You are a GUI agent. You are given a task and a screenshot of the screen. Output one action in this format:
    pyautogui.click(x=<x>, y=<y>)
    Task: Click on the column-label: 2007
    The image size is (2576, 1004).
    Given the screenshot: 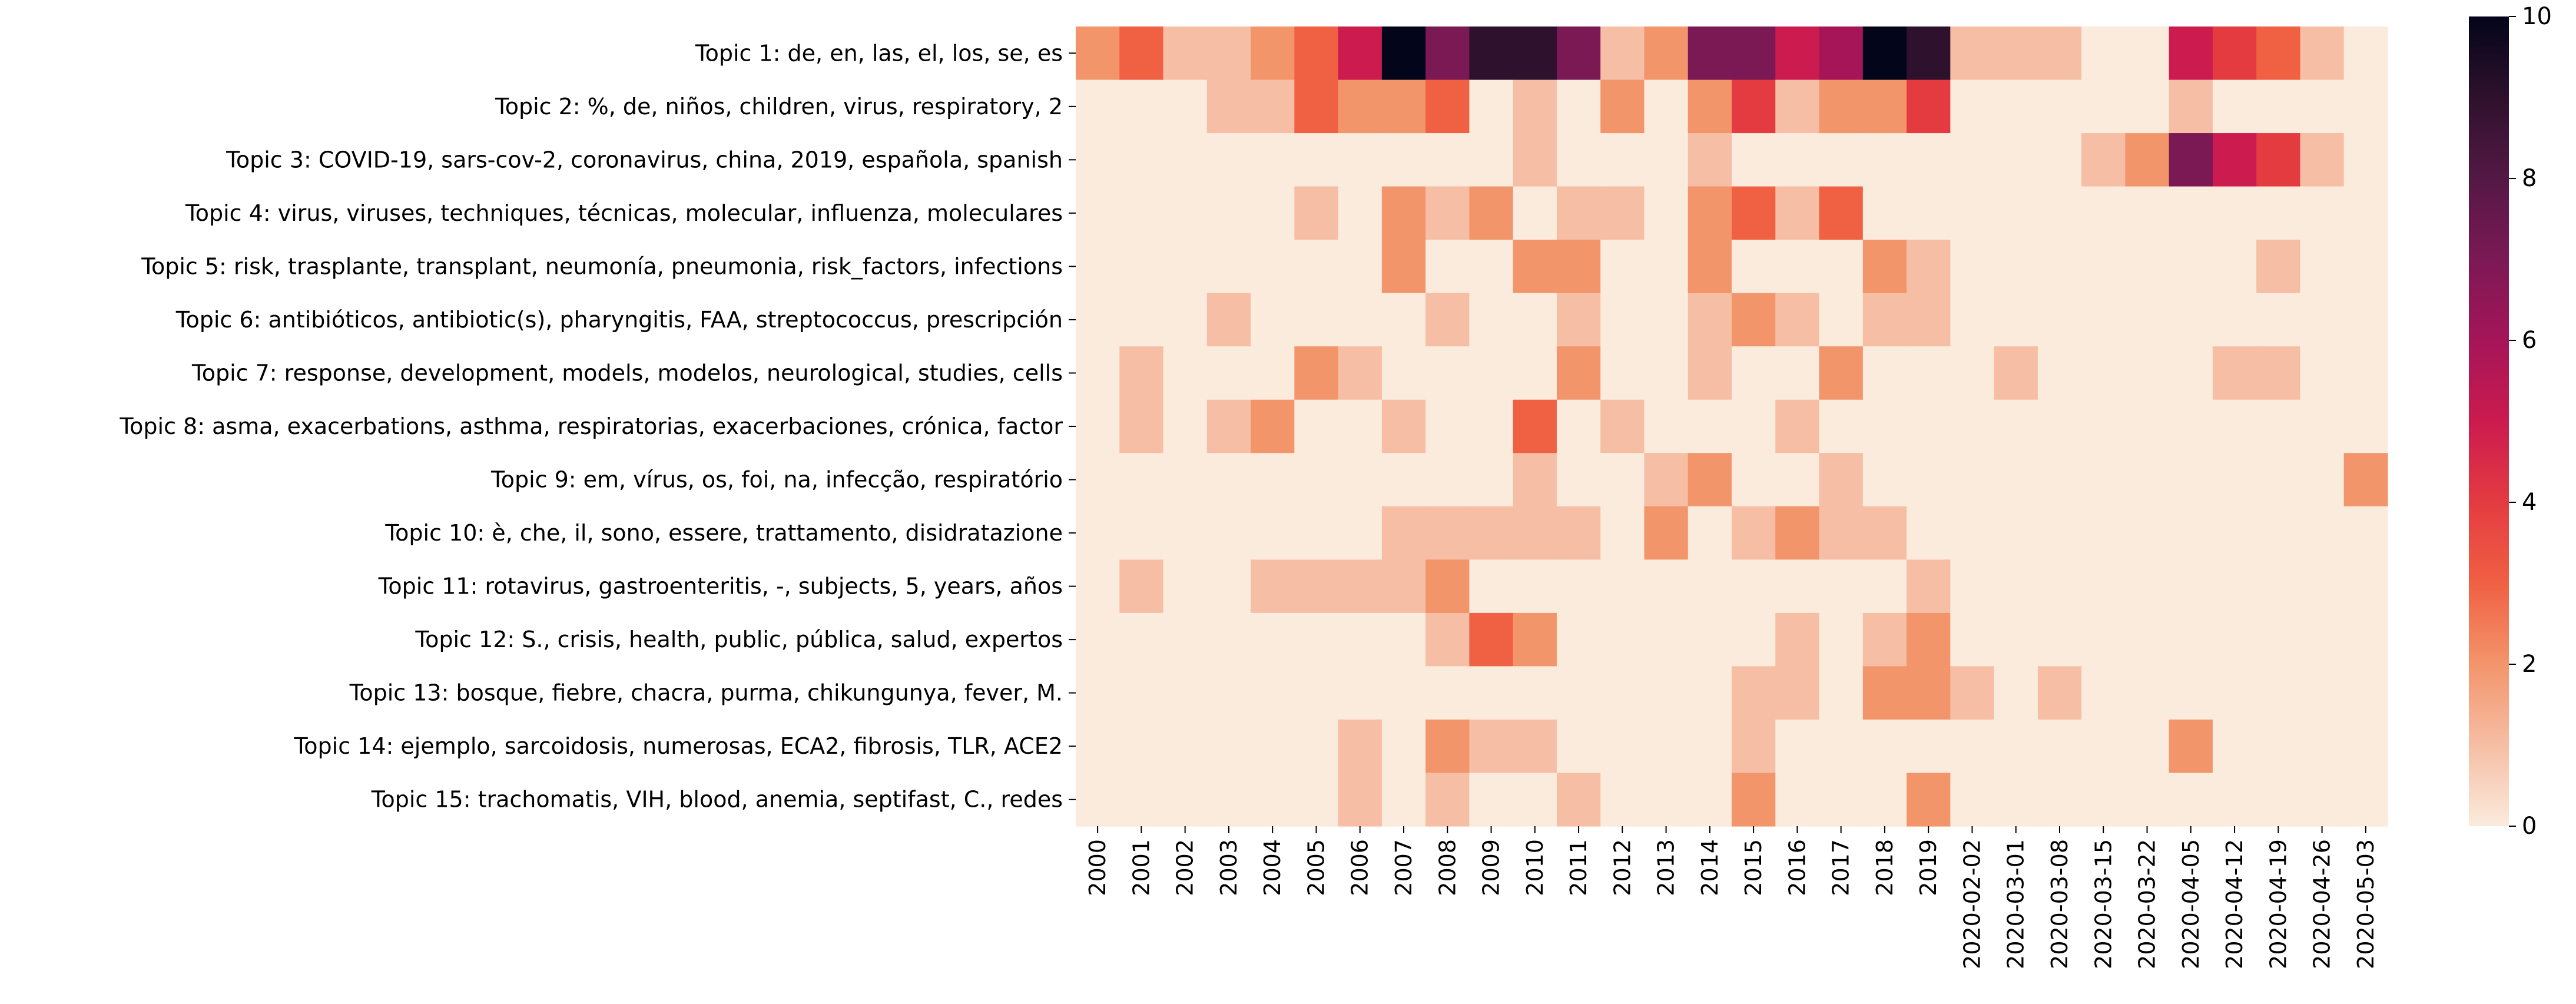 What is the action you would take?
    pyautogui.click(x=1404, y=868)
    